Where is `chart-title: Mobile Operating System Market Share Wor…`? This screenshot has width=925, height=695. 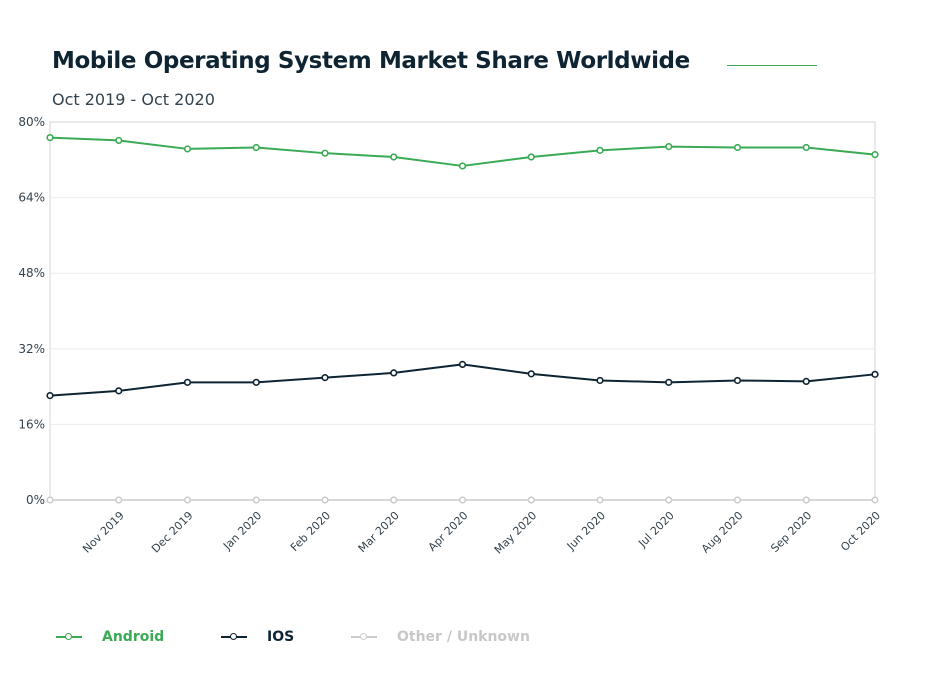 chart-title: Mobile Operating System Market Share Wor… is located at coordinates (371, 61).